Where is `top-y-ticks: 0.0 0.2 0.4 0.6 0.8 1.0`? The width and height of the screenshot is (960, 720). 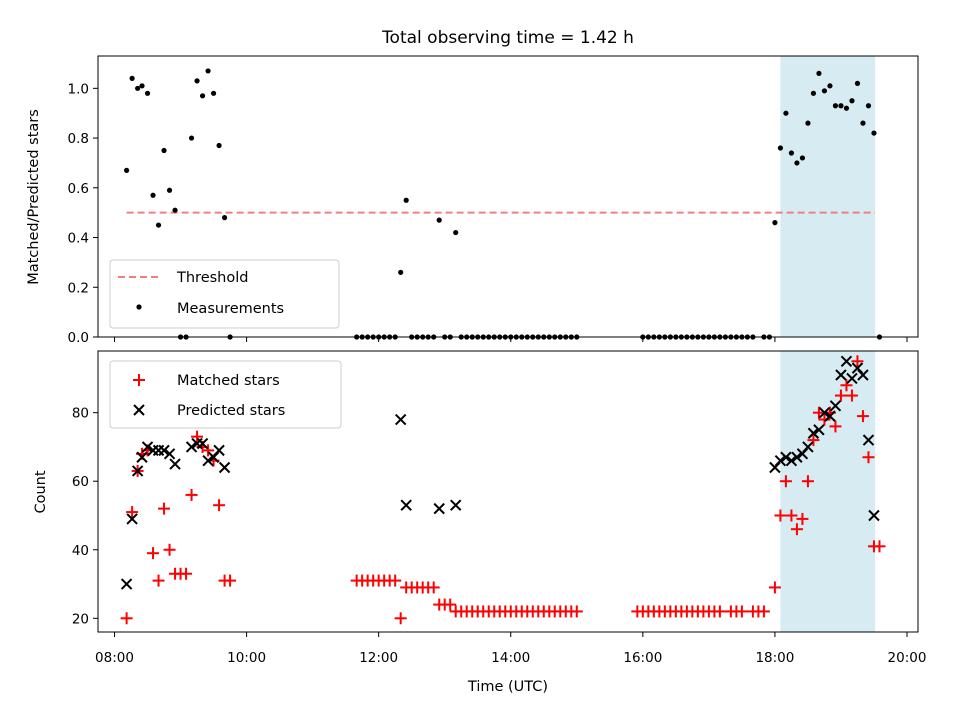
top-y-ticks: 0.0 0.2 0.4 0.6 0.8 1.0 is located at coordinates (83, 213).